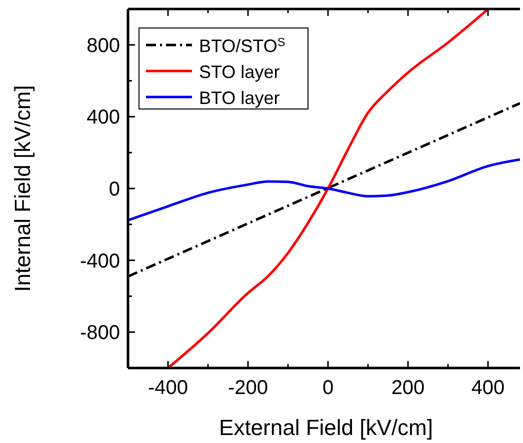  I want to click on x-axis-title: External Field [kV/cm], so click(326, 427).